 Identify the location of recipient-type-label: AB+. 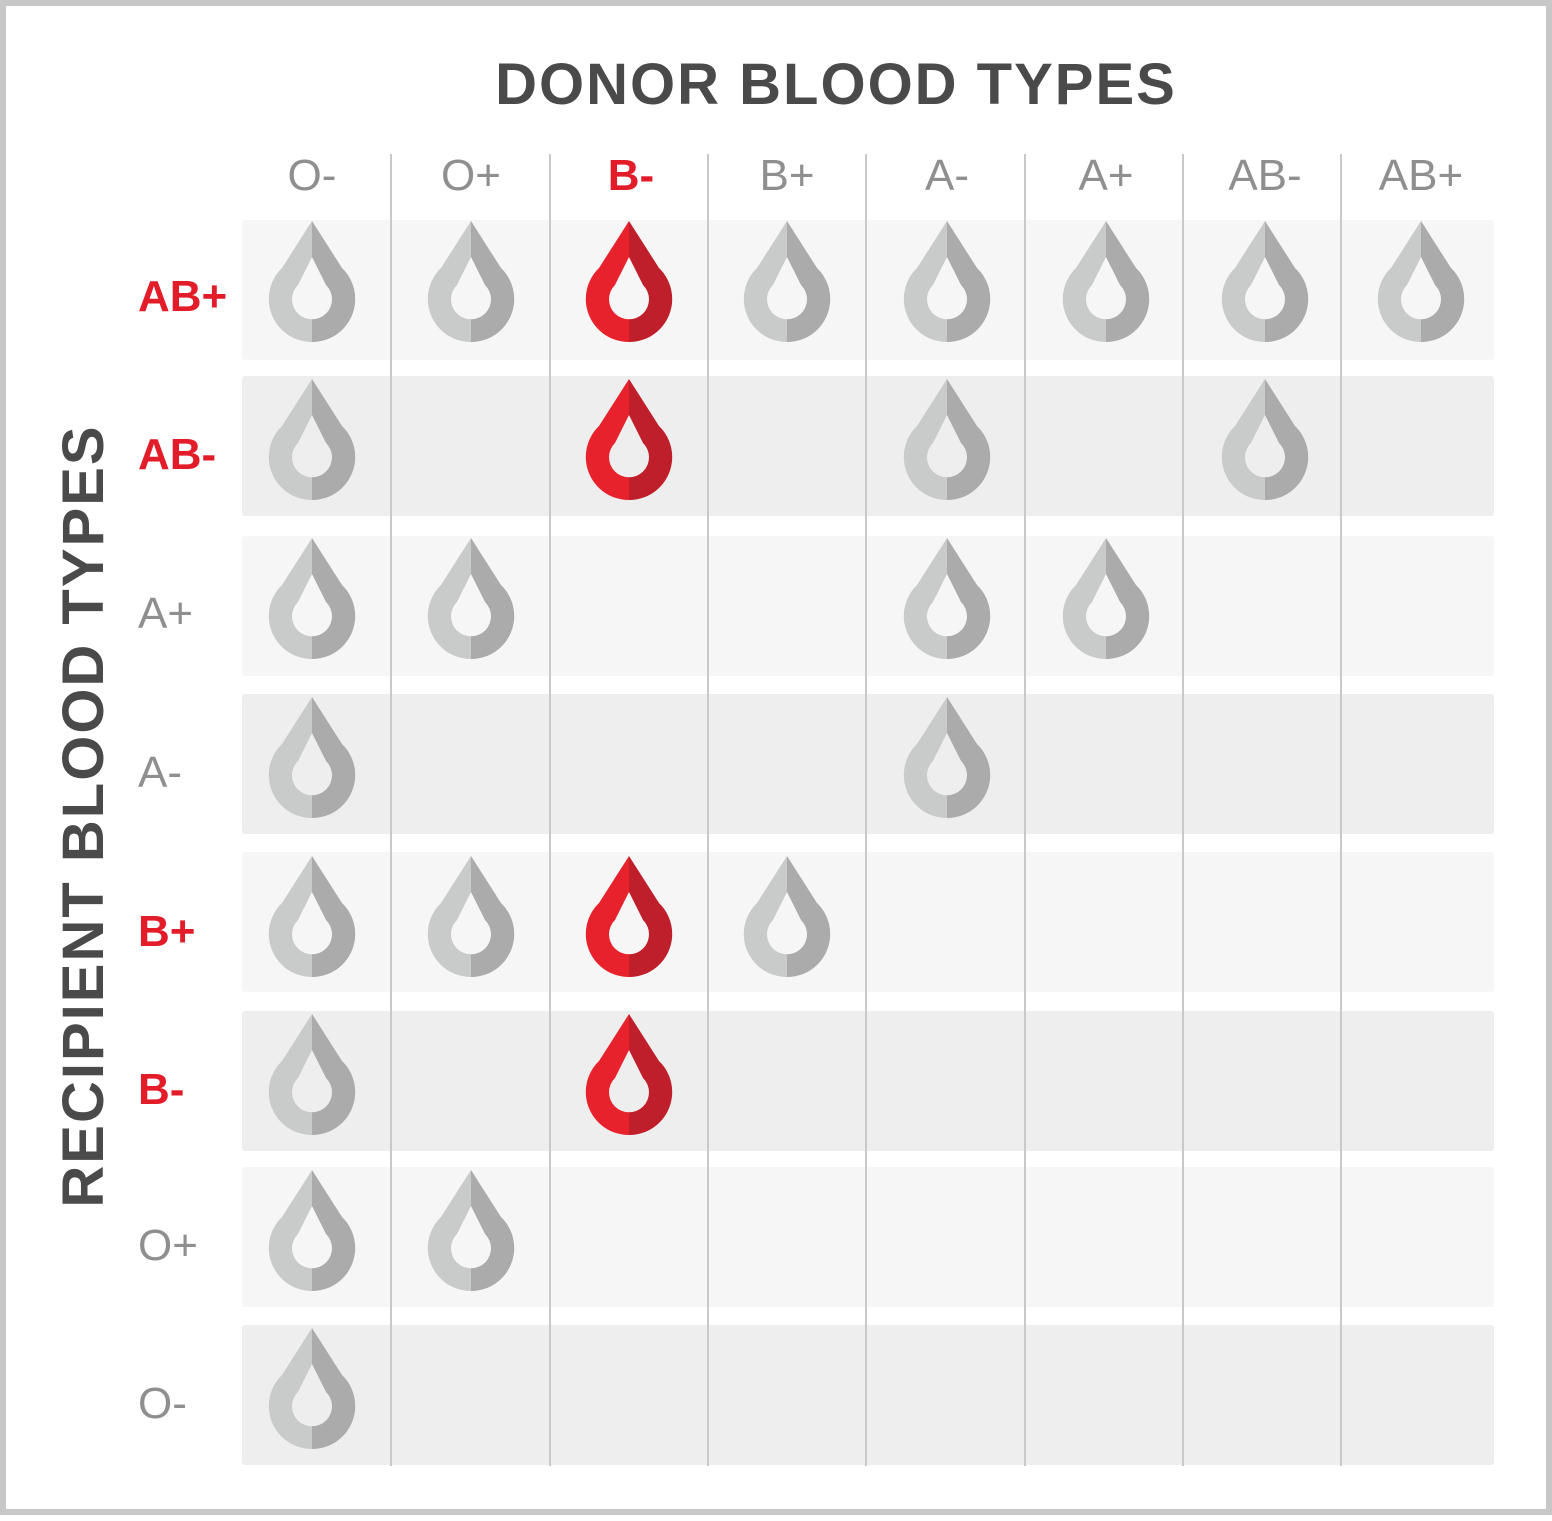
(182, 296).